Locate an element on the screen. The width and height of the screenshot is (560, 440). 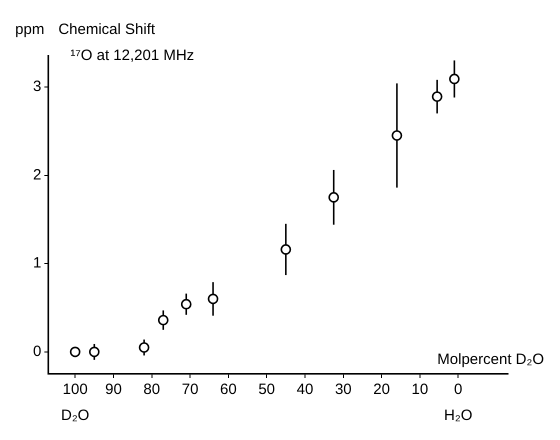
chart-subtitle: ¹⁷O at 12,201 MHz is located at coordinates (132, 55).